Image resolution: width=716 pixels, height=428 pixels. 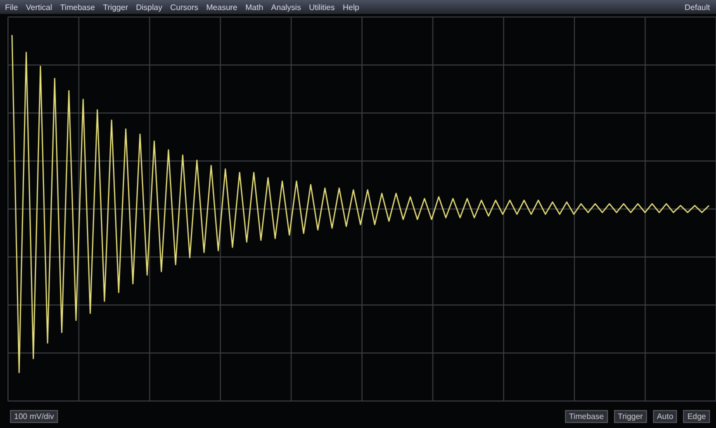 What do you see at coordinates (39, 7) in the screenshot?
I see `text: Vertical` at bounding box center [39, 7].